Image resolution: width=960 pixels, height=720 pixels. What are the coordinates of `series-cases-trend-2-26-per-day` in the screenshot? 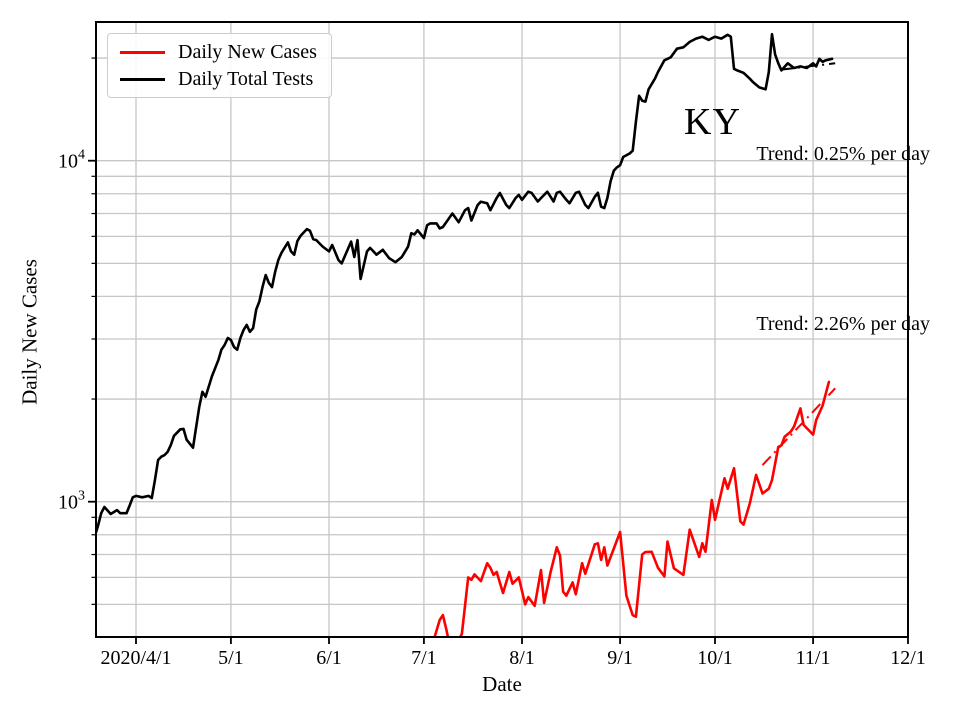 It's located at (798, 426).